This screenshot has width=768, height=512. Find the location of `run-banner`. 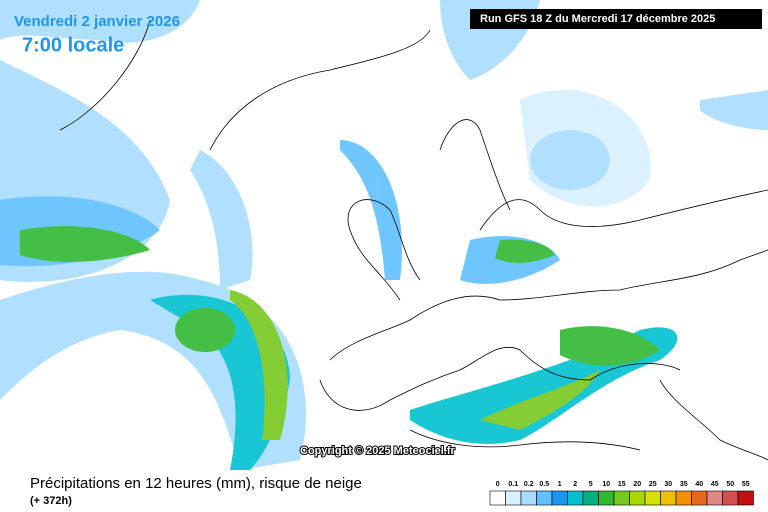

run-banner is located at coordinates (616, 19).